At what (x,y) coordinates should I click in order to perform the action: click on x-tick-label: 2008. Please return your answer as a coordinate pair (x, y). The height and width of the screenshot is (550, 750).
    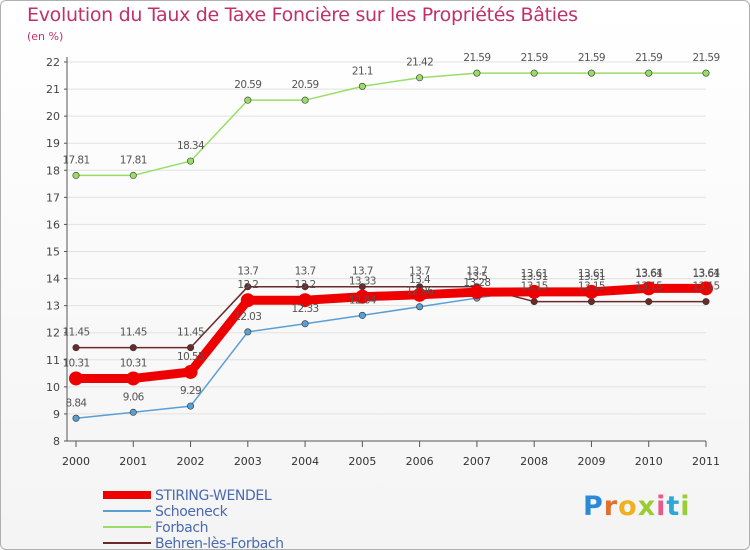
    Looking at the image, I should click on (534, 461).